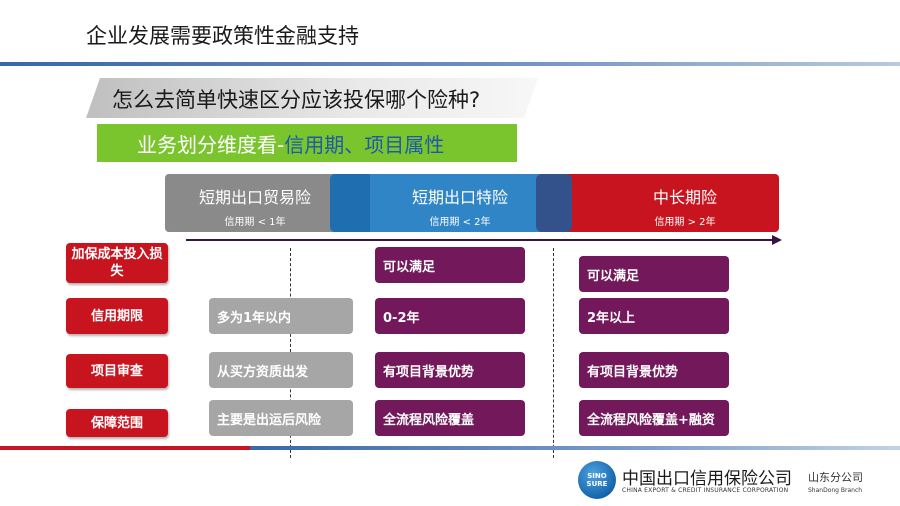  Describe the element at coordinates (222, 36) in the screenshot. I see `page-title: 企业发展需要政策性金融支持` at that location.